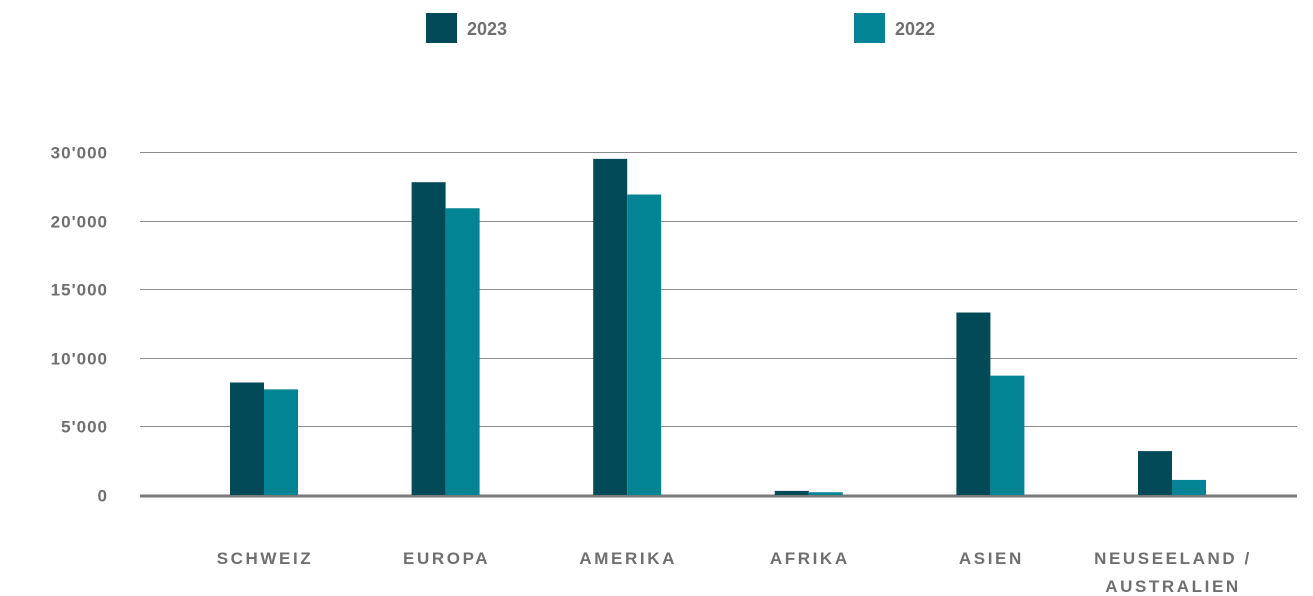 The width and height of the screenshot is (1313, 596). Describe the element at coordinates (1173, 586) in the screenshot. I see `x-category-label: AUSTRALIEN` at that location.